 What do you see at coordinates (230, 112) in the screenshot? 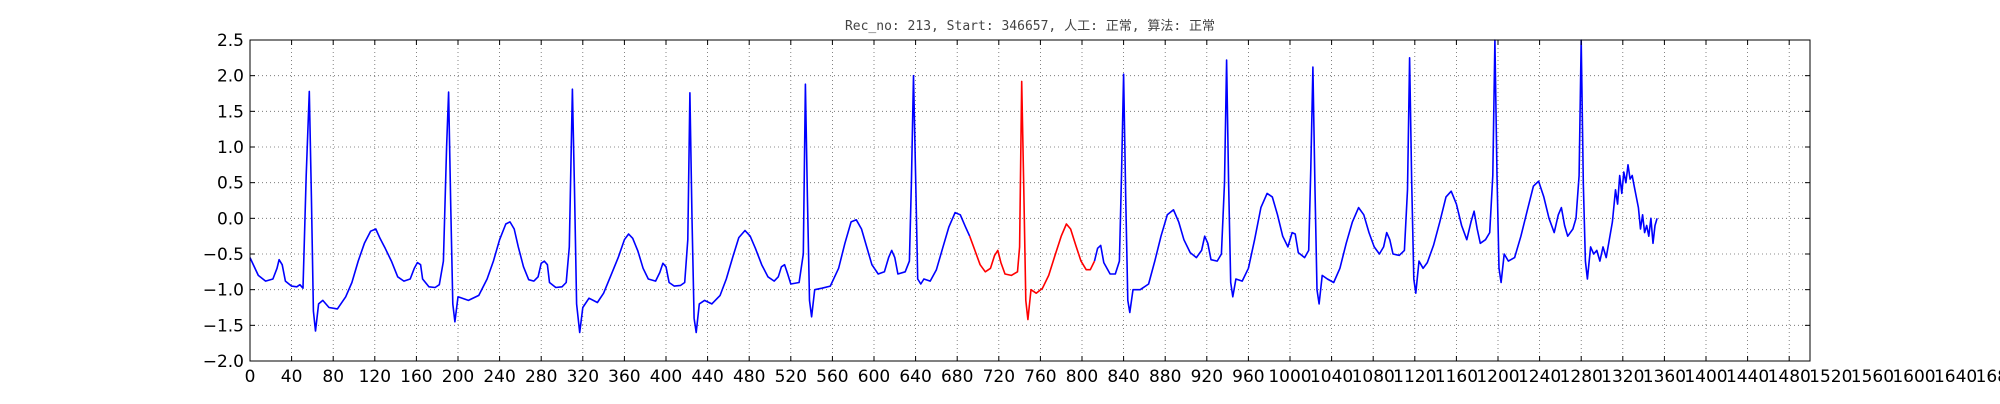
I see `y-tick-label: 1.5` at bounding box center [230, 112].